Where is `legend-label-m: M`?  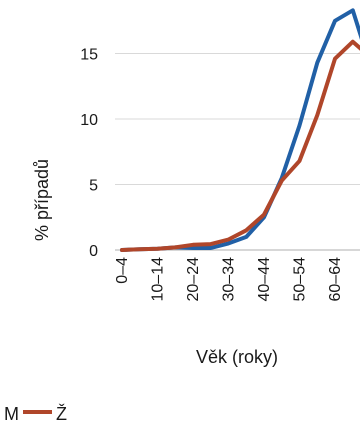
legend-label-m: M is located at coordinates (11, 414).